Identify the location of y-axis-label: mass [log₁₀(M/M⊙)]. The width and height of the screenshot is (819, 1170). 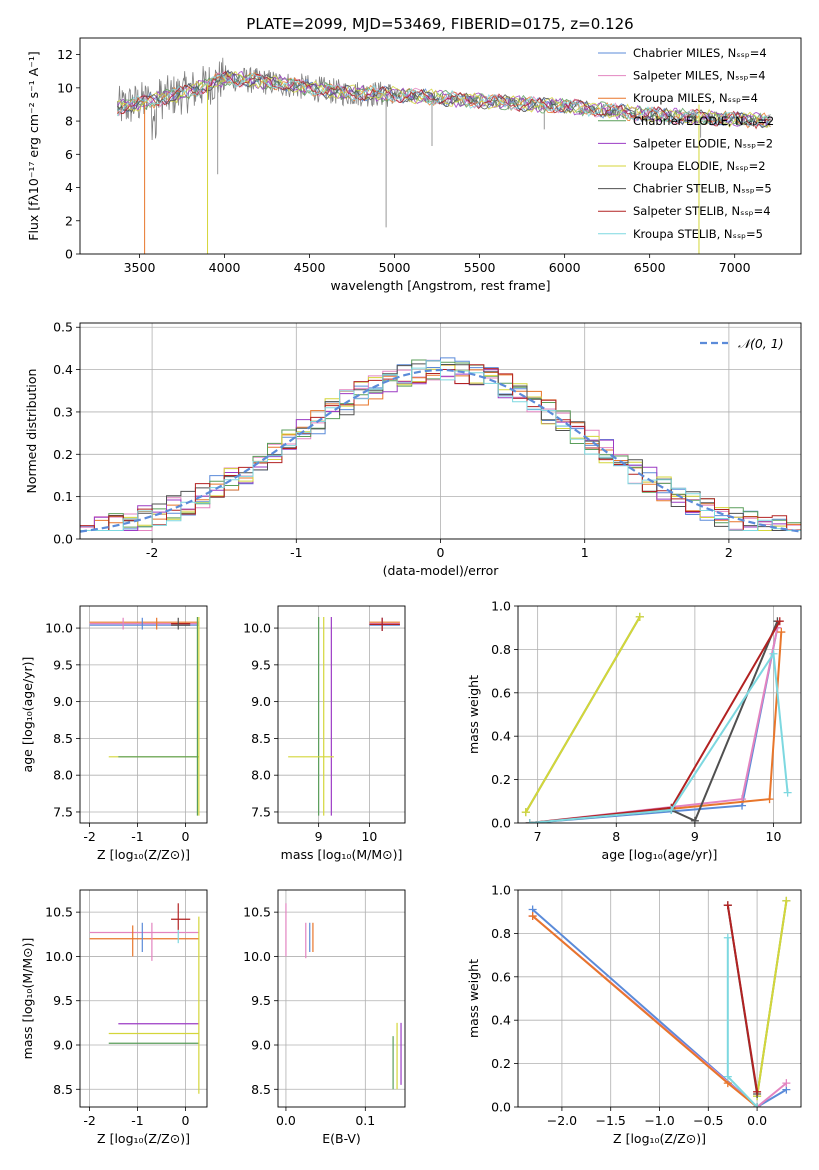
(27, 999).